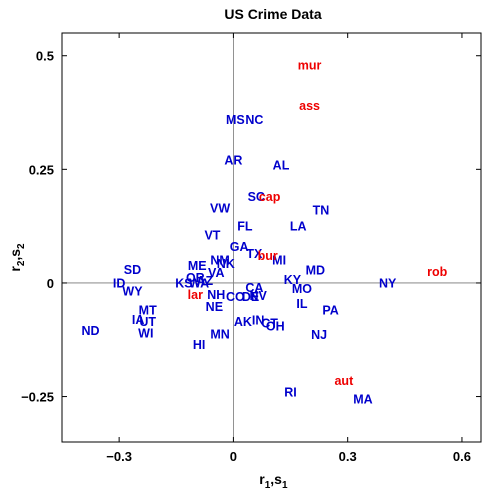  What do you see at coordinates (272, 14) in the screenshot?
I see `chart-title: US Crime Data` at bounding box center [272, 14].